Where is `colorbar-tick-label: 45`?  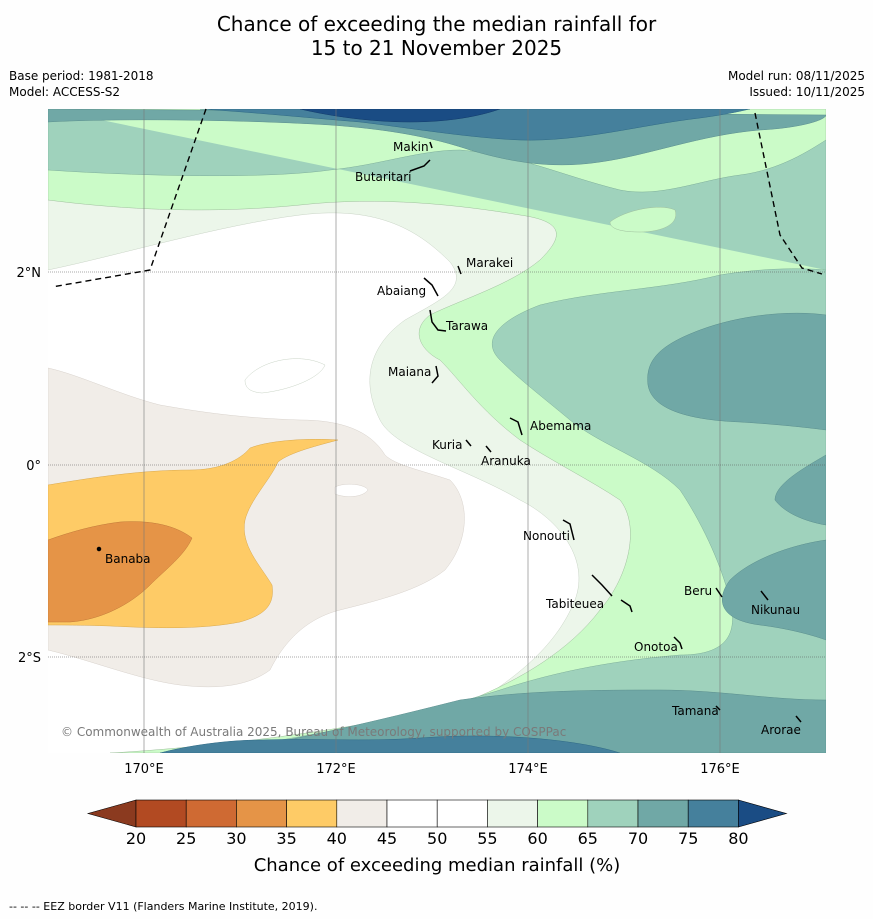
colorbar-tick-label: 45 is located at coordinates (387, 838).